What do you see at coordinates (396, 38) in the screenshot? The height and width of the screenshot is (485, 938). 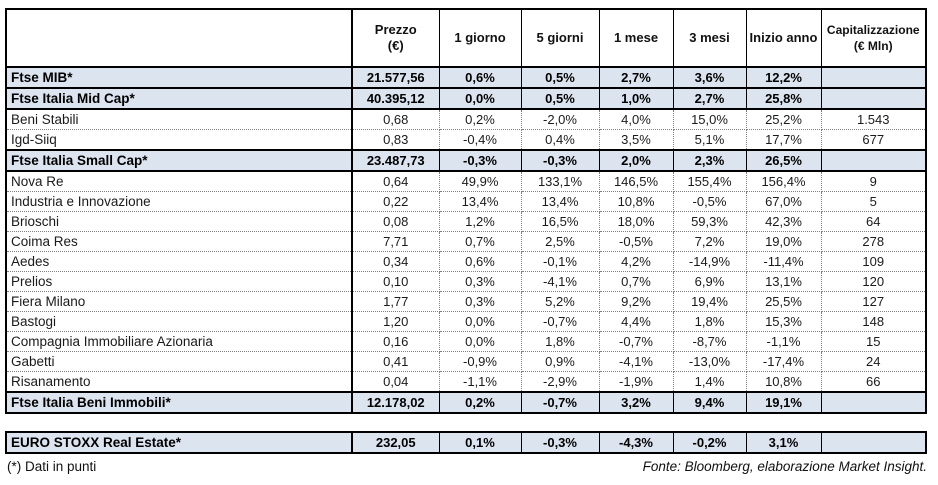 I see `column-header-prezzo: Prezzo (€)` at bounding box center [396, 38].